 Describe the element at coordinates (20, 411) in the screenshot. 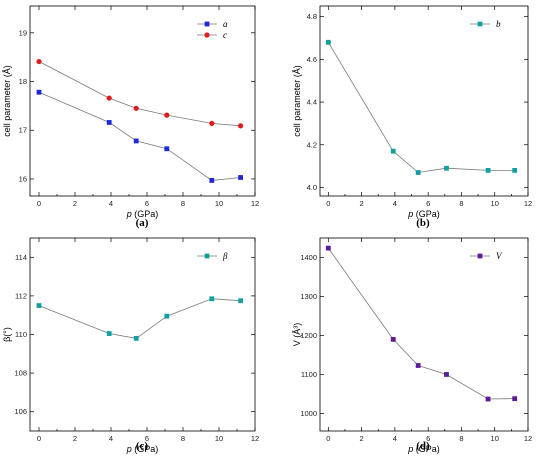

I see `y-tick-label: 106` at that location.